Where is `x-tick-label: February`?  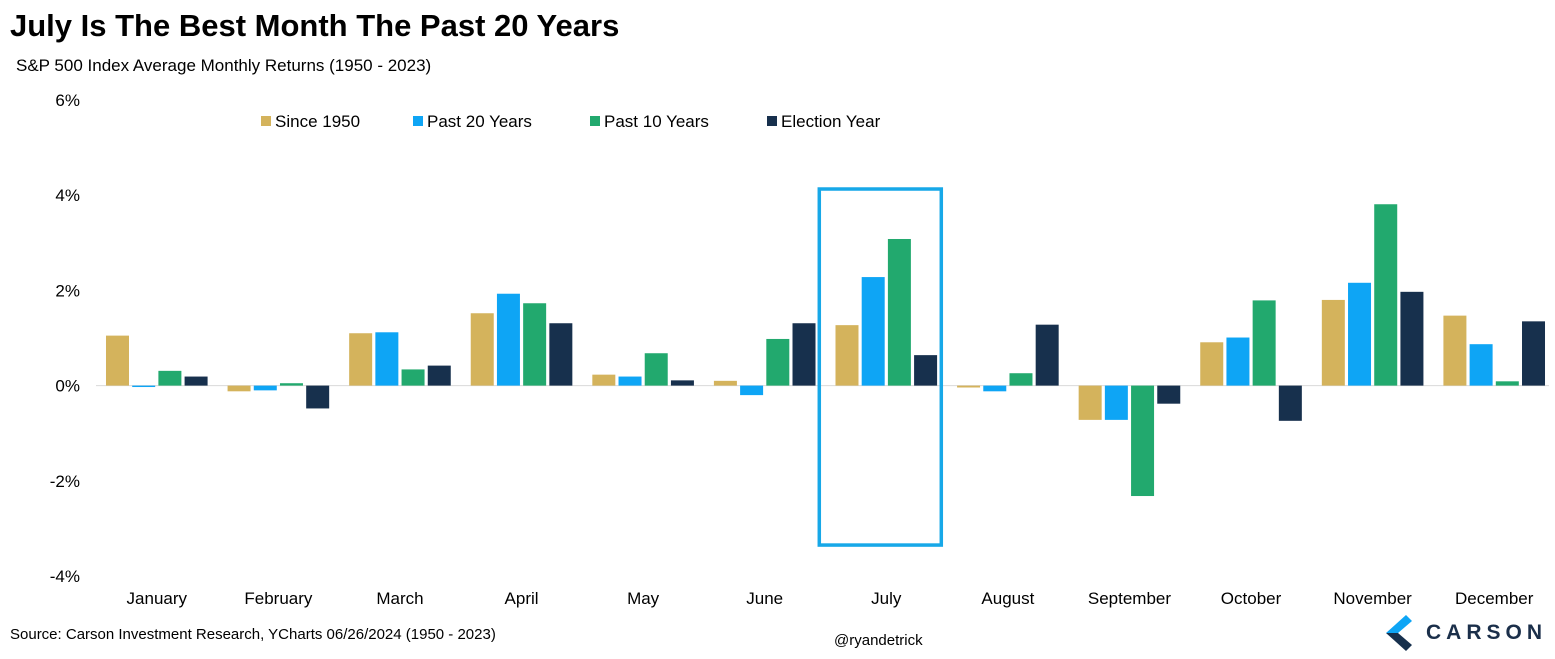 x-tick-label: February is located at coordinates (278, 598).